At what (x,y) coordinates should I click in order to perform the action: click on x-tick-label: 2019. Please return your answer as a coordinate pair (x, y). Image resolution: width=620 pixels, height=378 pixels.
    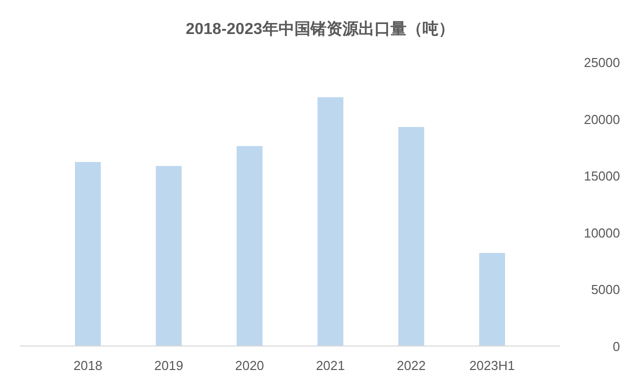
    Looking at the image, I should click on (169, 365).